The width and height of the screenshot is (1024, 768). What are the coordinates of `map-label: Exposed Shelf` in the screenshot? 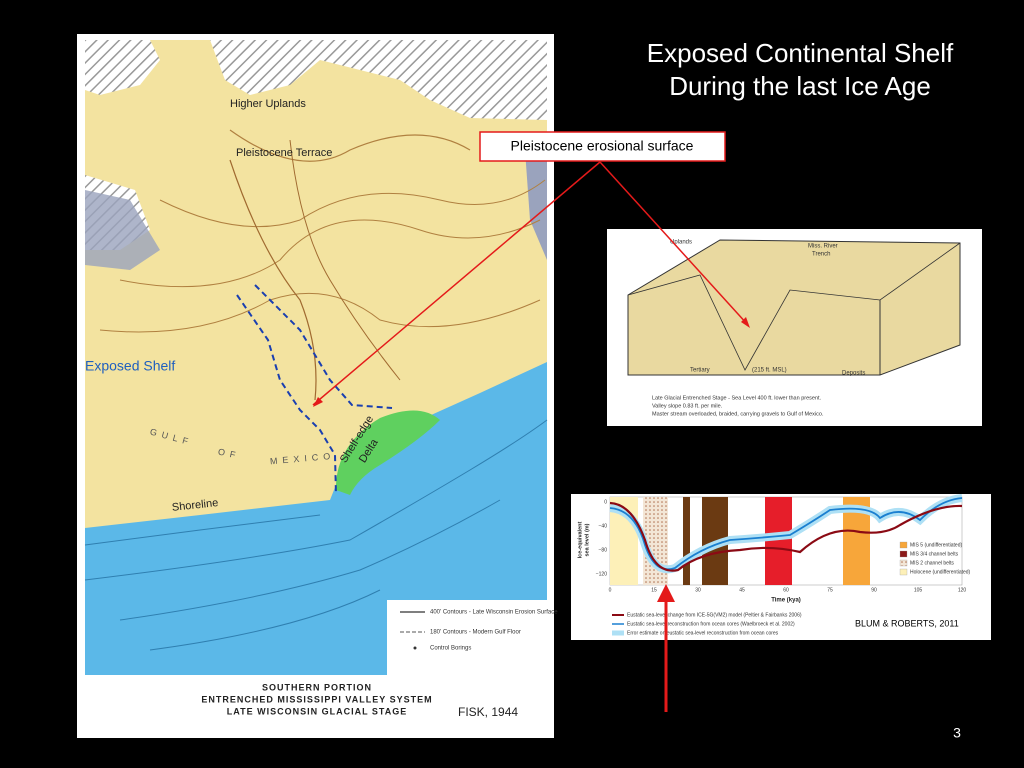 It's located at (130, 366).